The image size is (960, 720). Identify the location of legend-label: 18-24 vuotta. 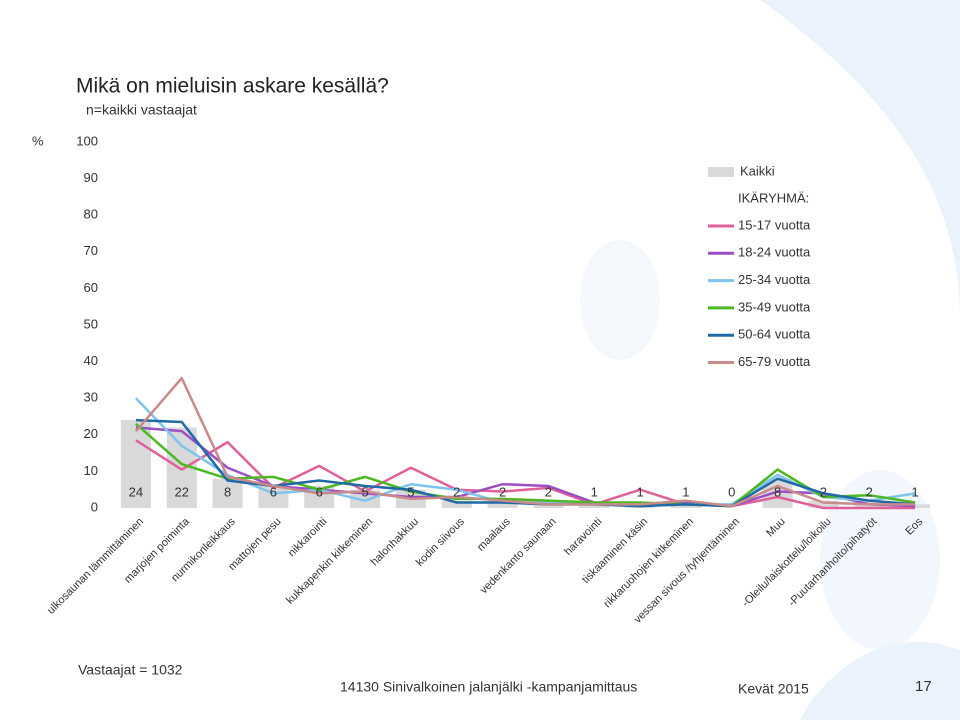
(774, 252).